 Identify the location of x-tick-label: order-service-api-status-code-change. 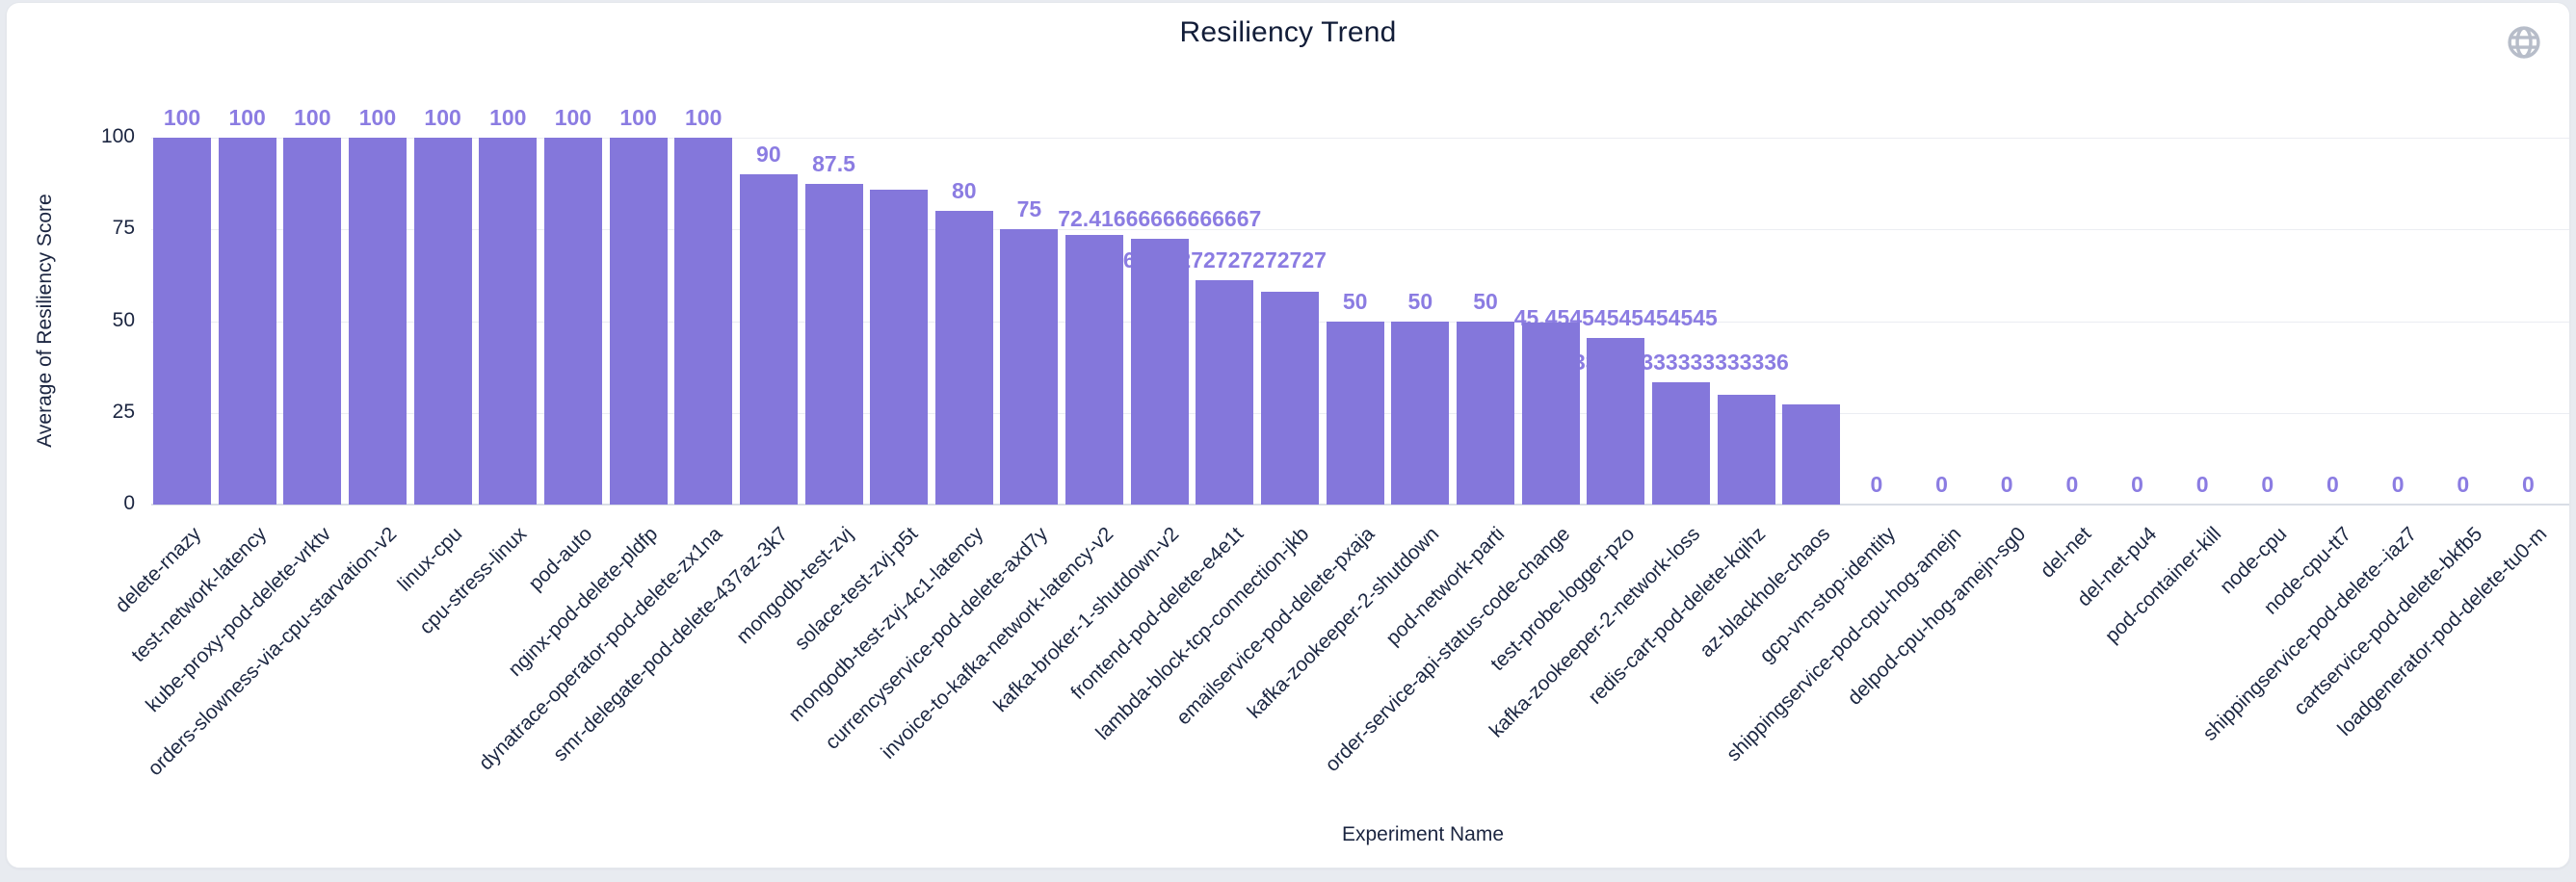
(1447, 650).